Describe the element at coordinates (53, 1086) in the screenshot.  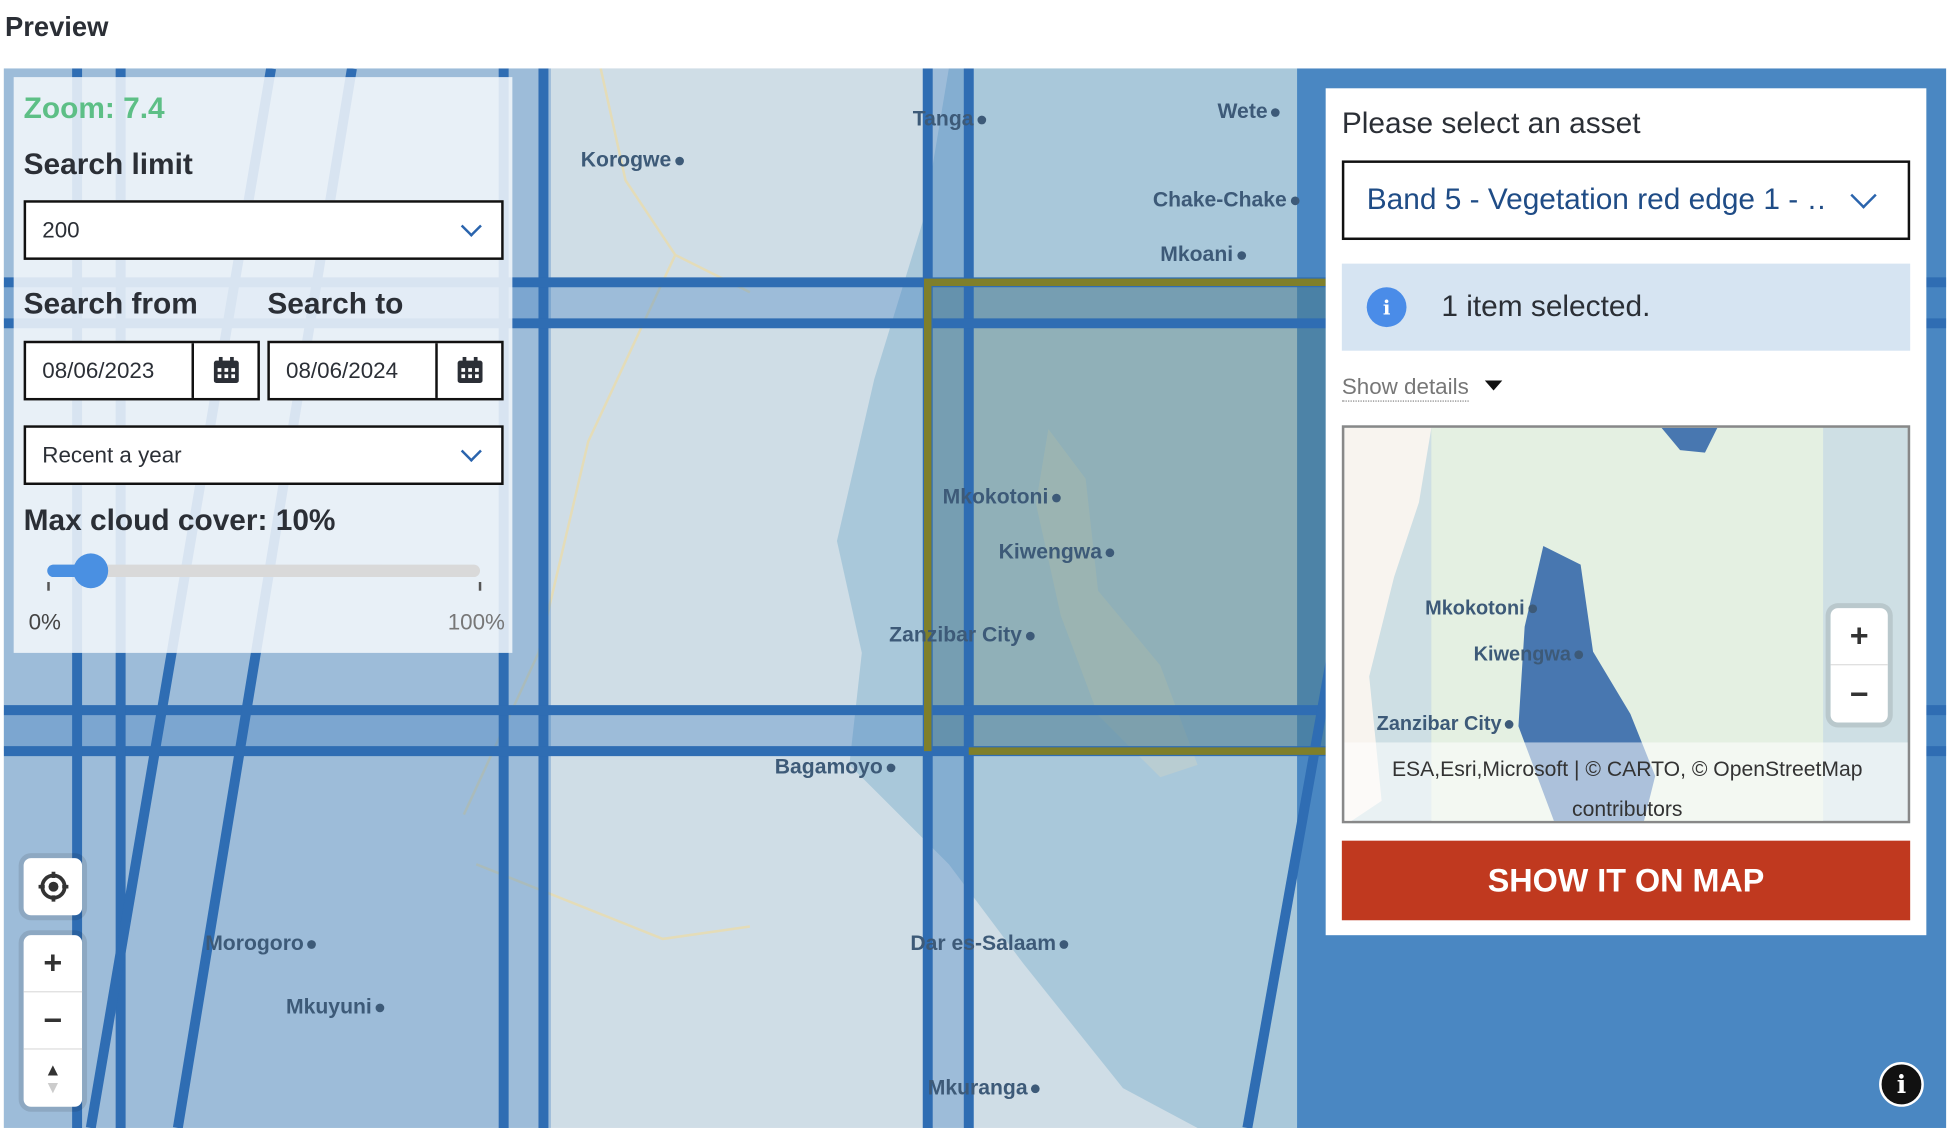
I see `south-arrow-icon: ▼` at that location.